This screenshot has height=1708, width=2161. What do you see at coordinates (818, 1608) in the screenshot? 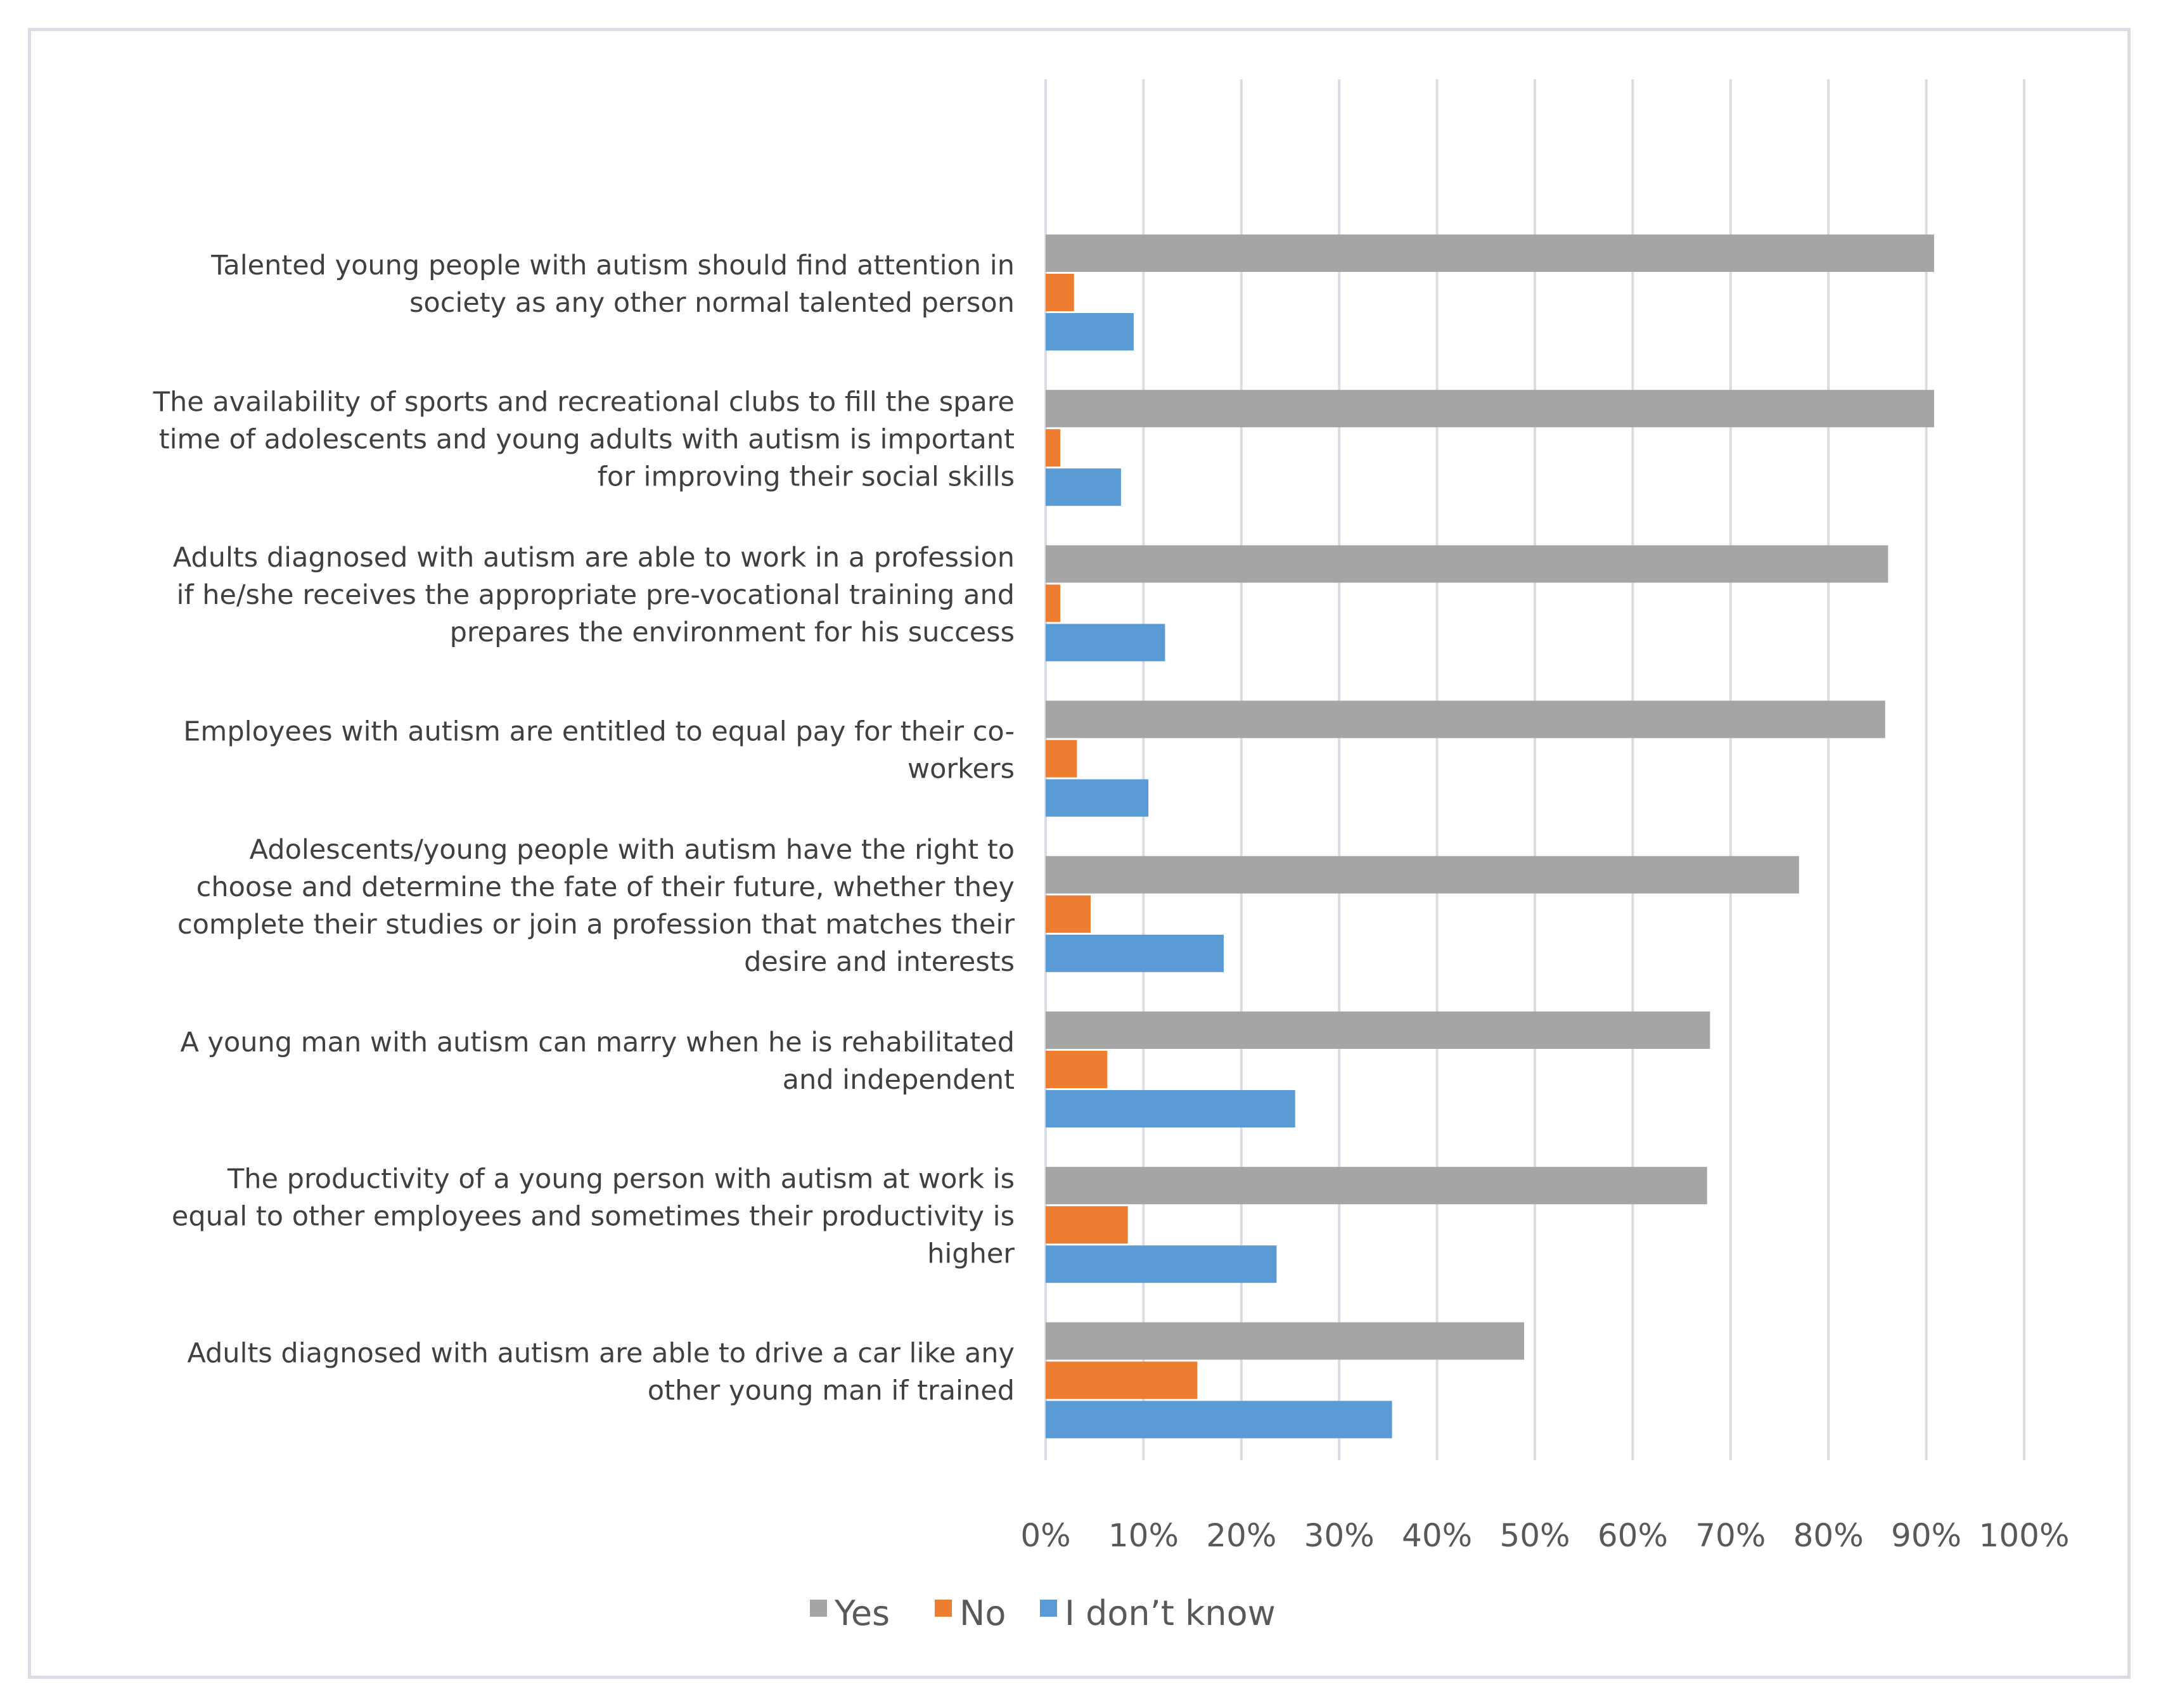
I see `legend-swatch-yes` at bounding box center [818, 1608].